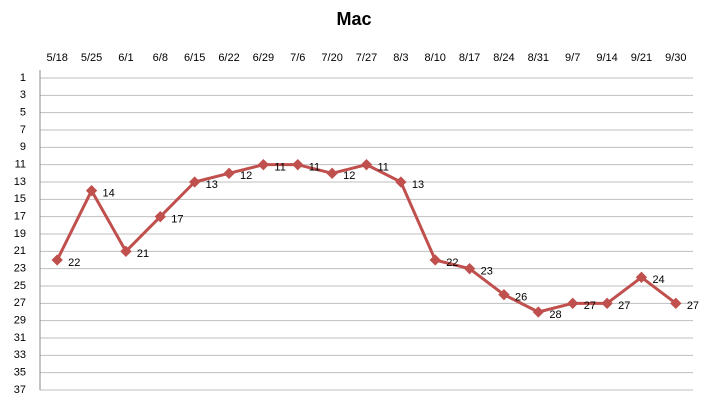  What do you see at coordinates (400, 58) in the screenshot?
I see `x-tick-label: 8/3` at bounding box center [400, 58].